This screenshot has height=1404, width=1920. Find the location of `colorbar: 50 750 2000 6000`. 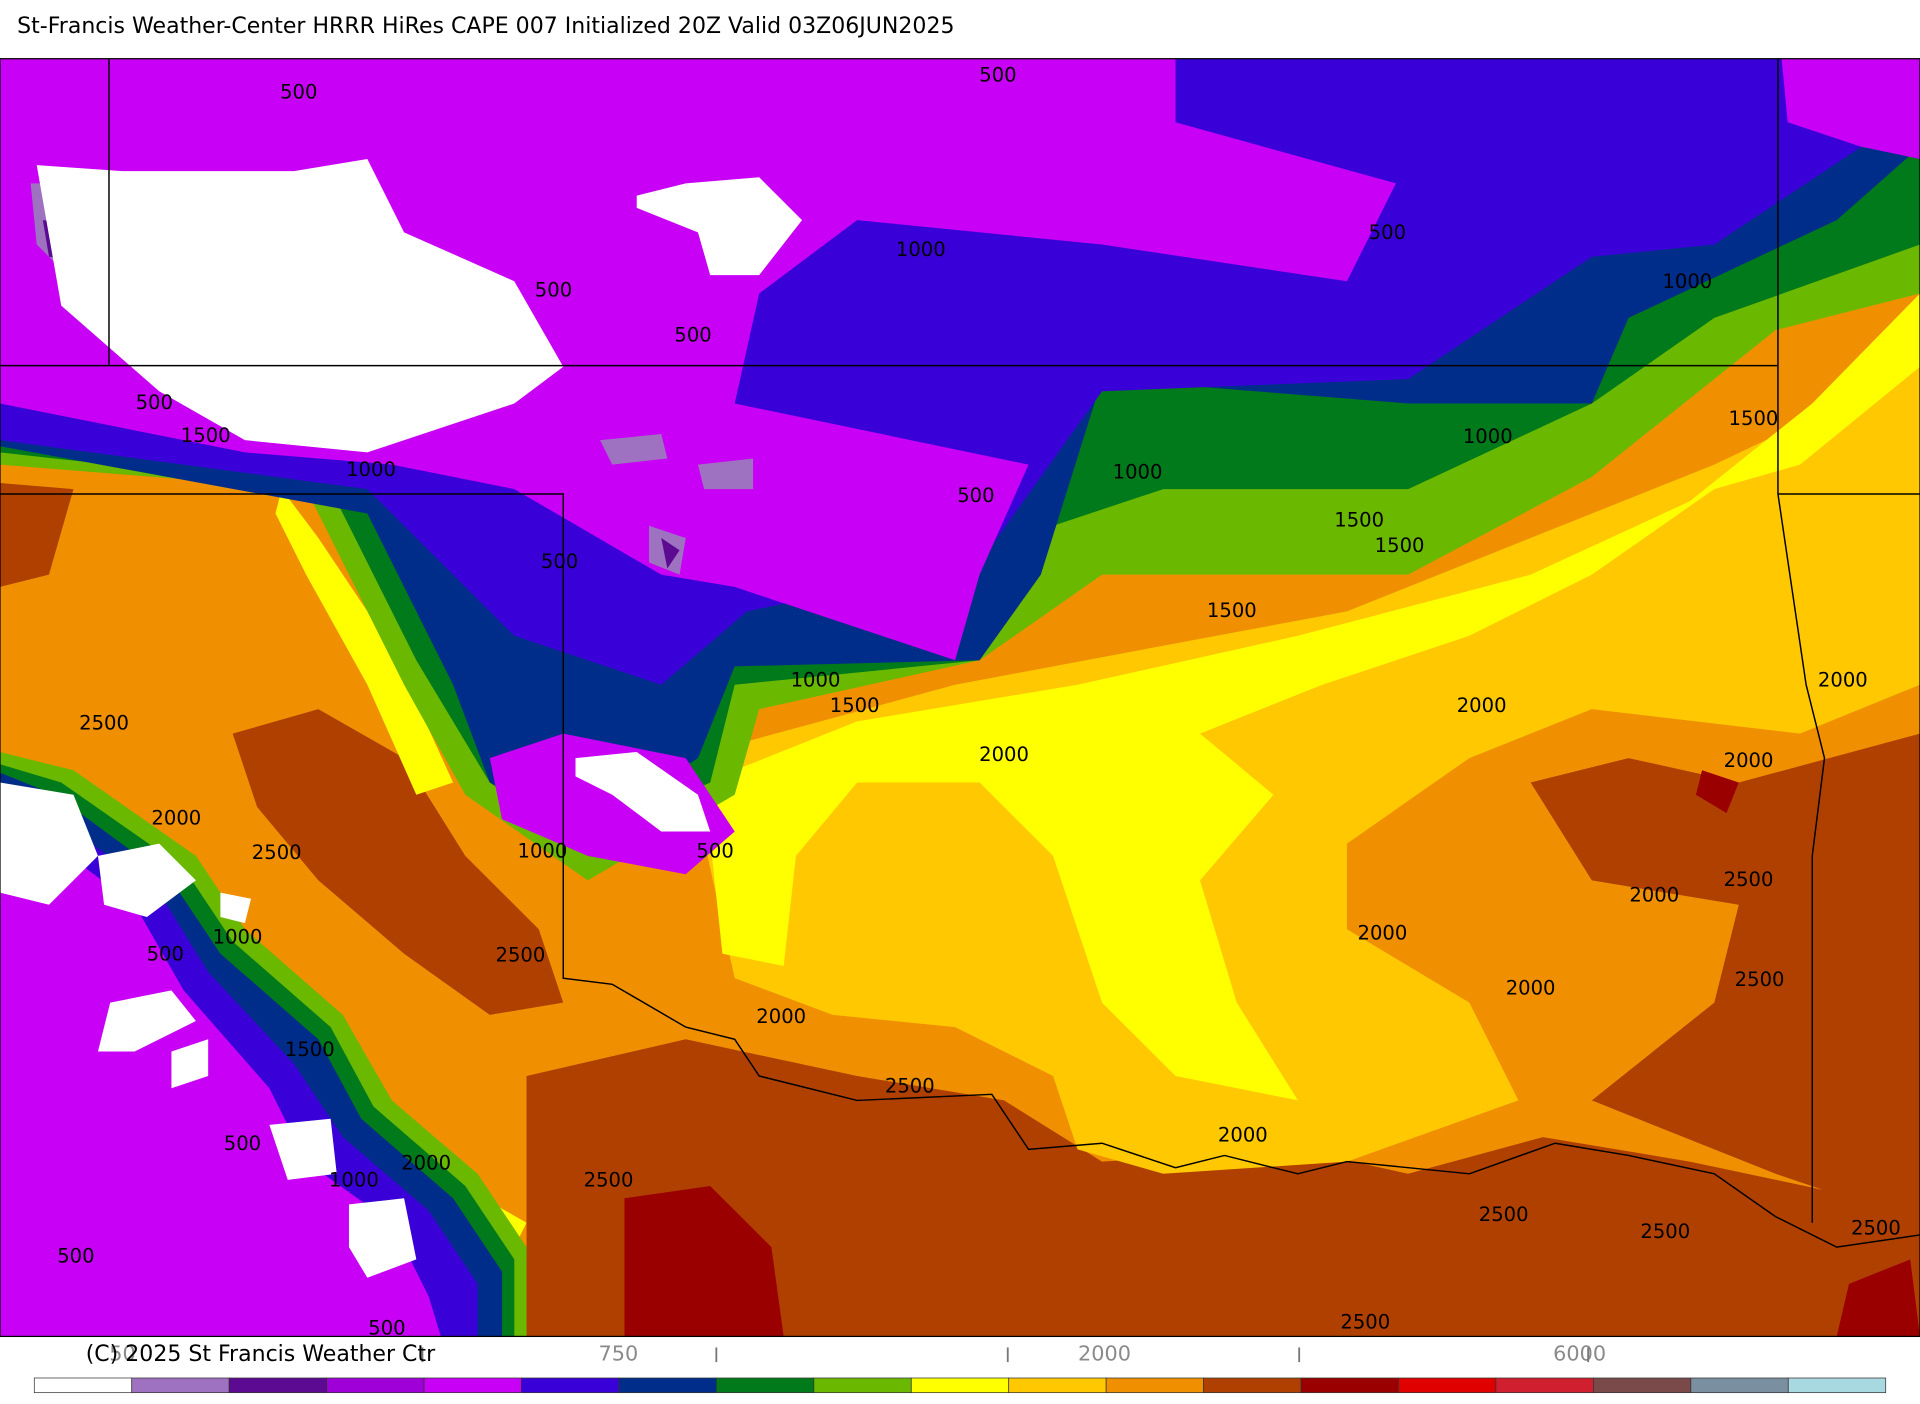

colorbar: 50 750 2000 6000 is located at coordinates (960, 1368).